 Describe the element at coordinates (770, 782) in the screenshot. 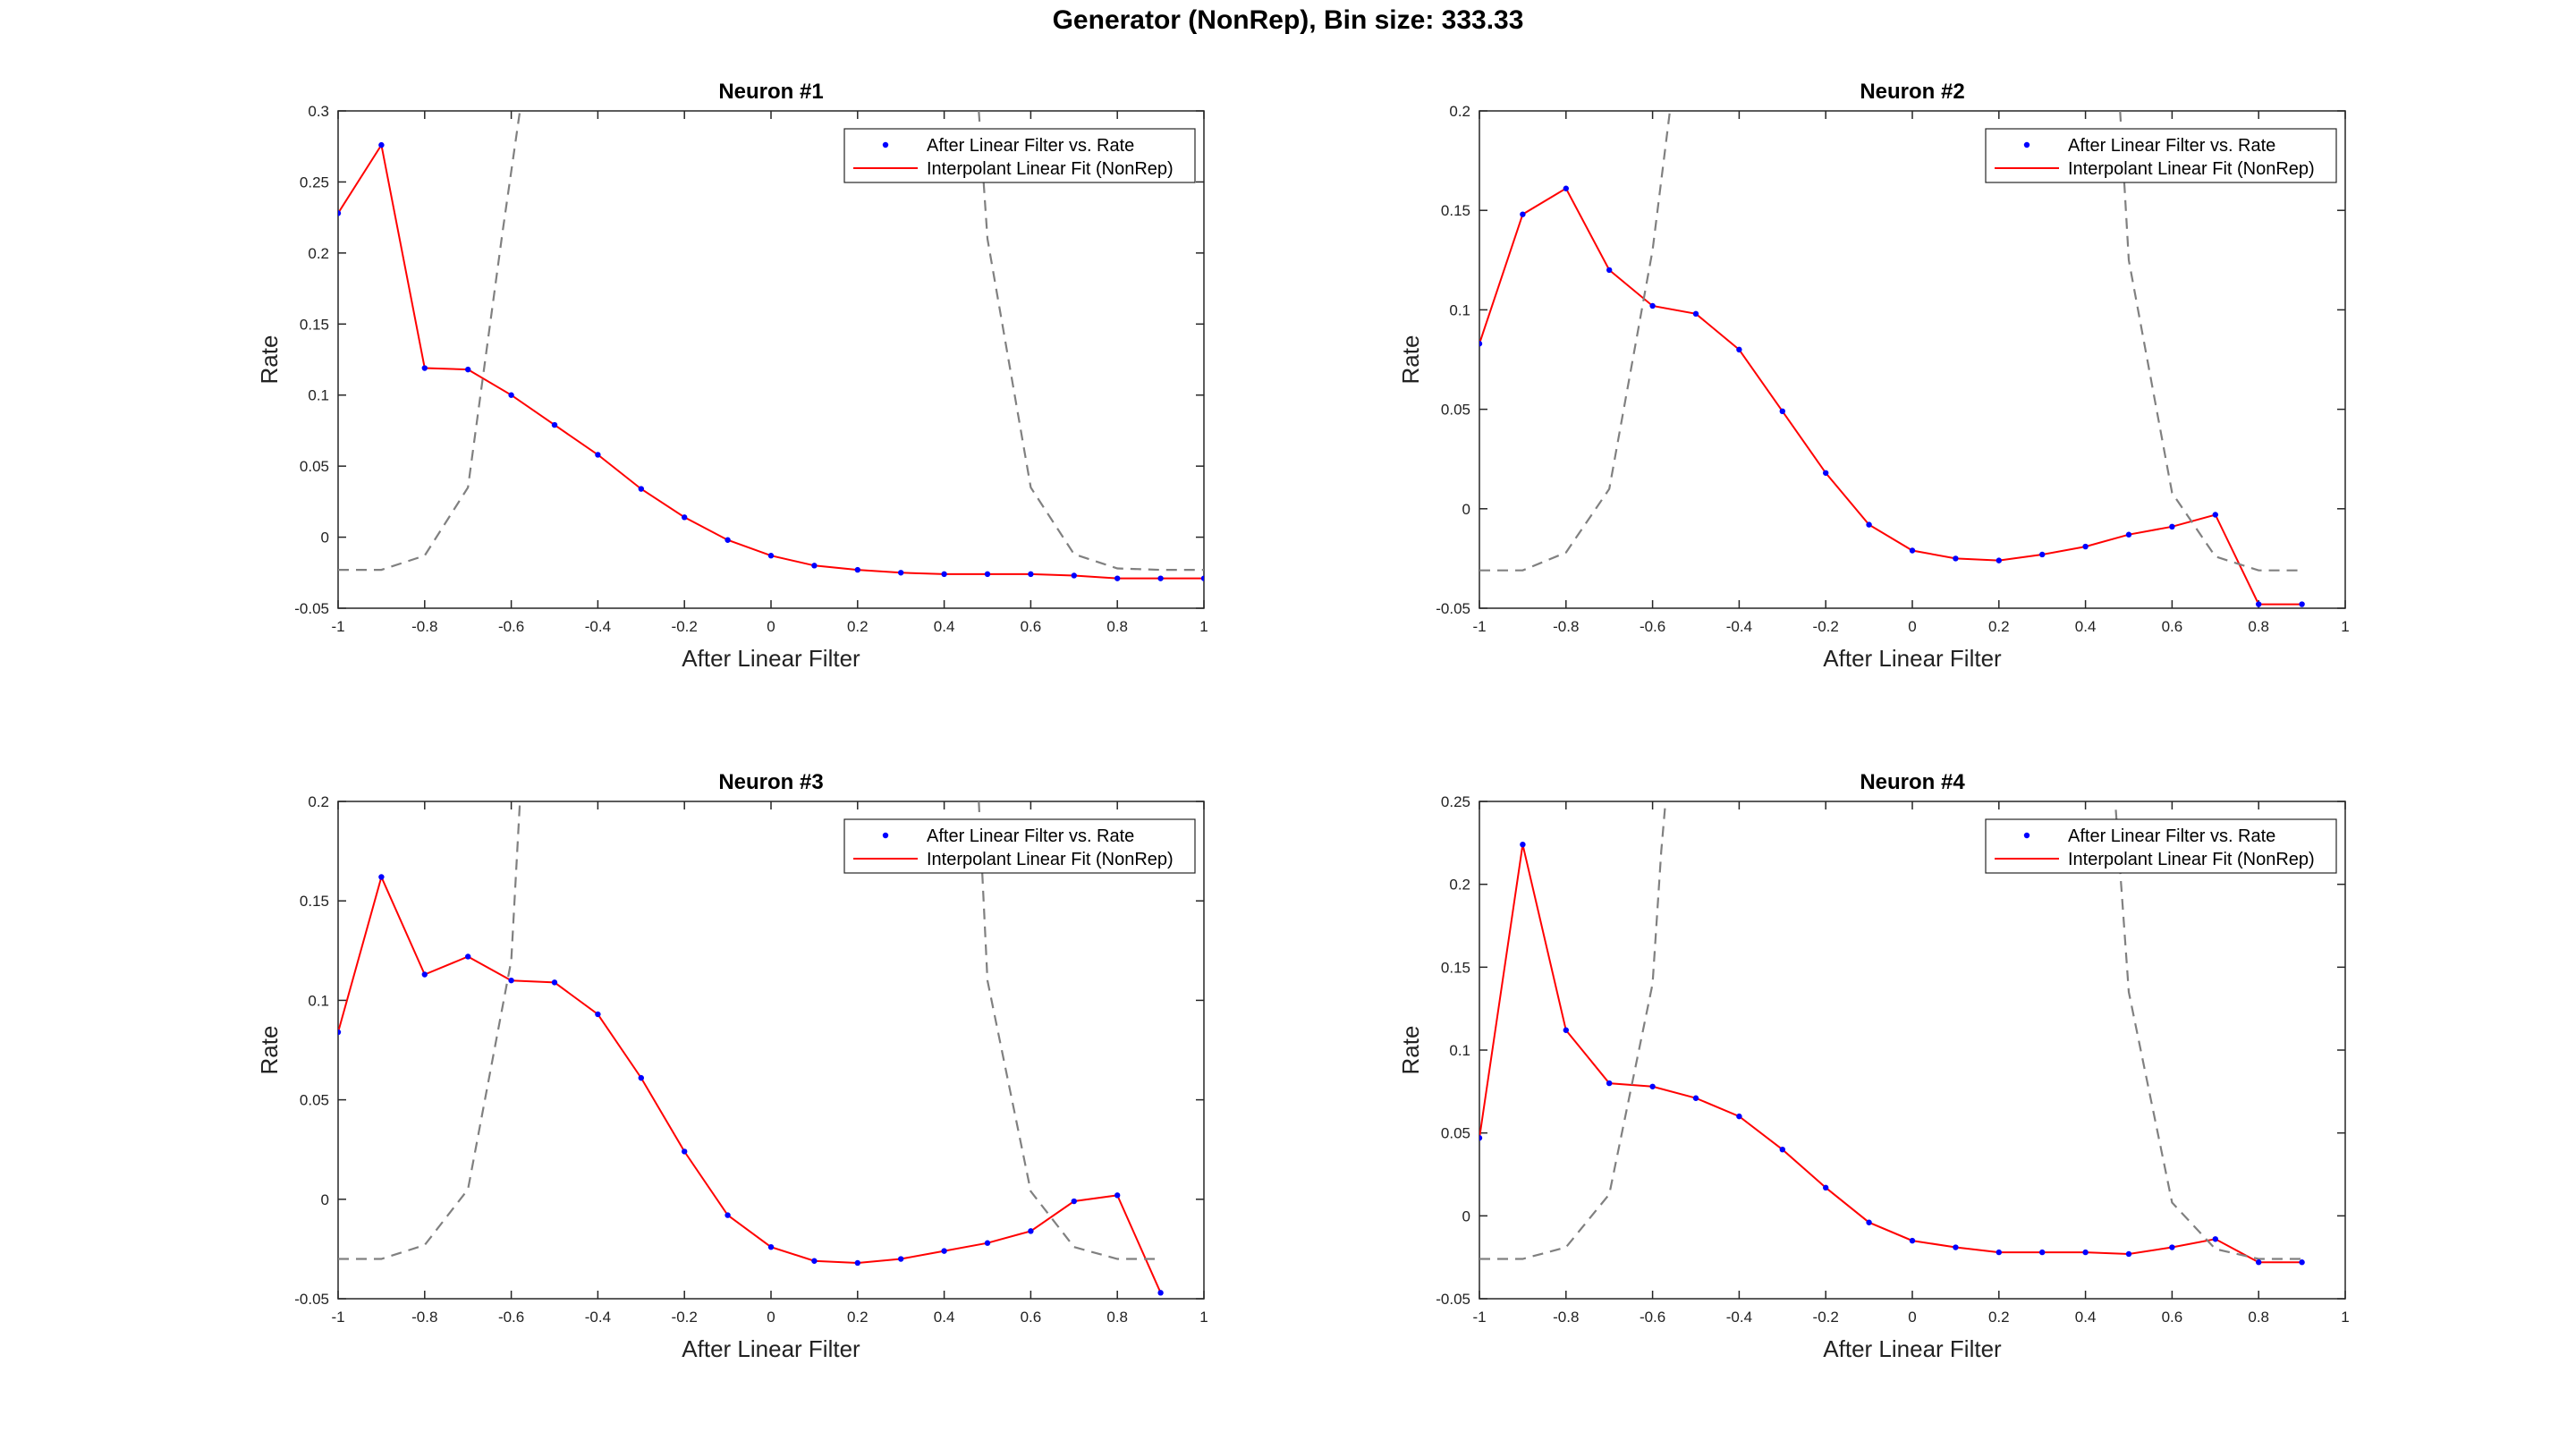

I see `subplot-title: Neuron #3` at that location.